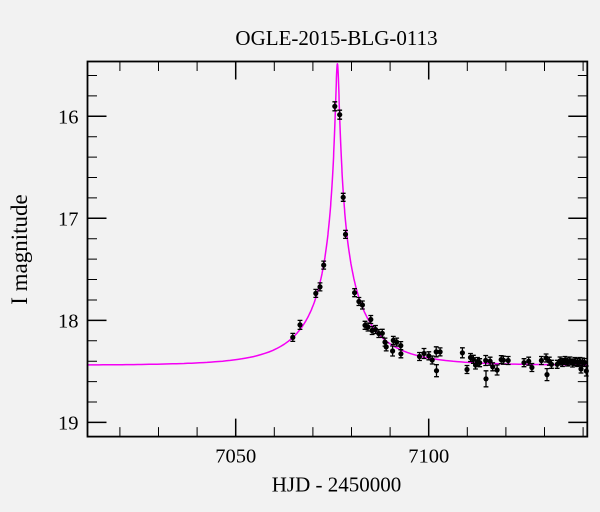 This screenshot has width=600, height=512. Describe the element at coordinates (19, 249) in the screenshot. I see `svg-text: I magnitude` at that location.